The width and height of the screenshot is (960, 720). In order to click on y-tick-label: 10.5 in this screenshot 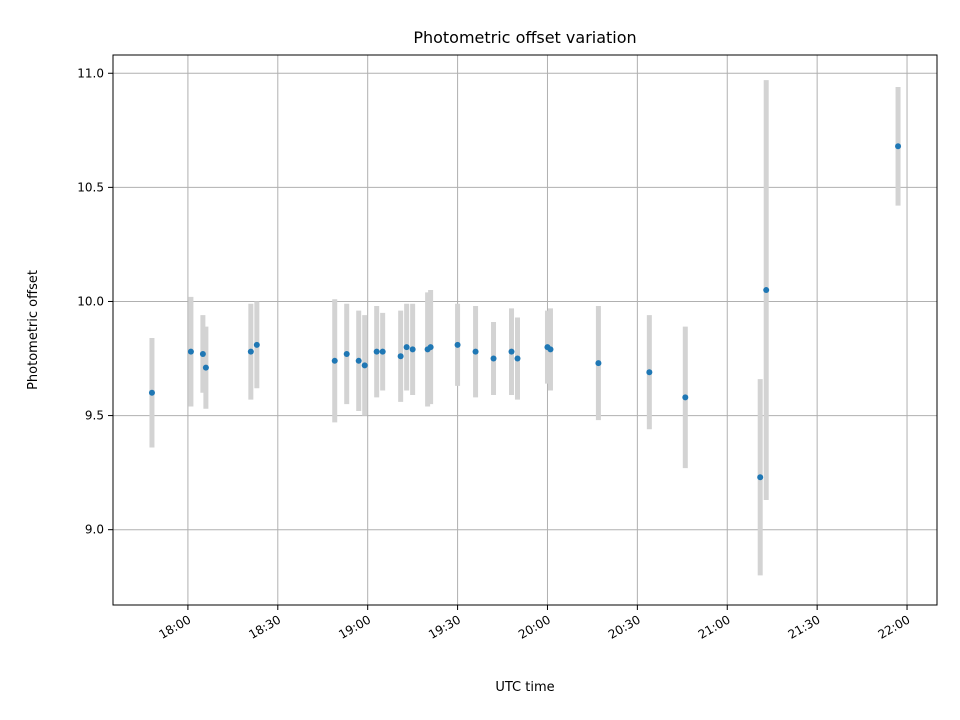, I will do `click(90, 187)`.